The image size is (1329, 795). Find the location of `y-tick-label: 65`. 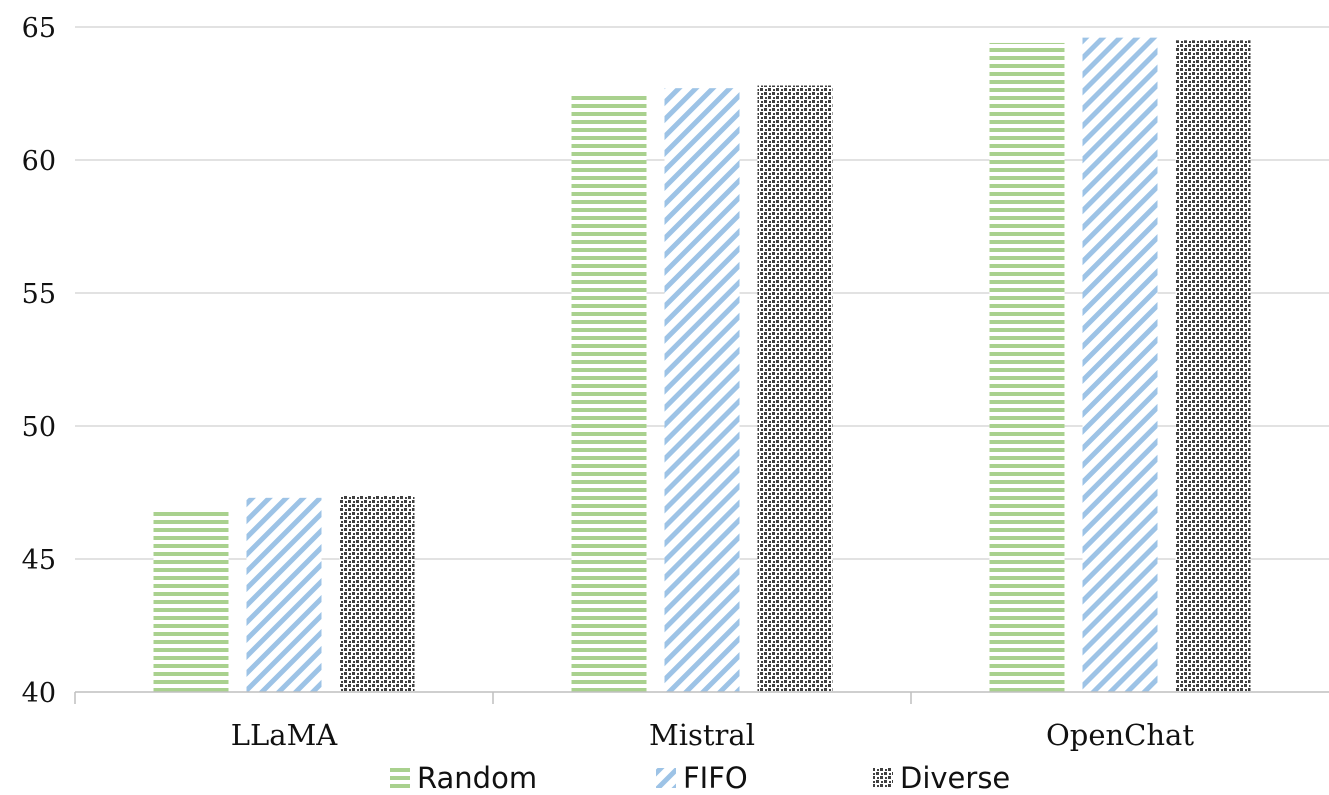

y-tick-label: 65 is located at coordinates (39, 28).